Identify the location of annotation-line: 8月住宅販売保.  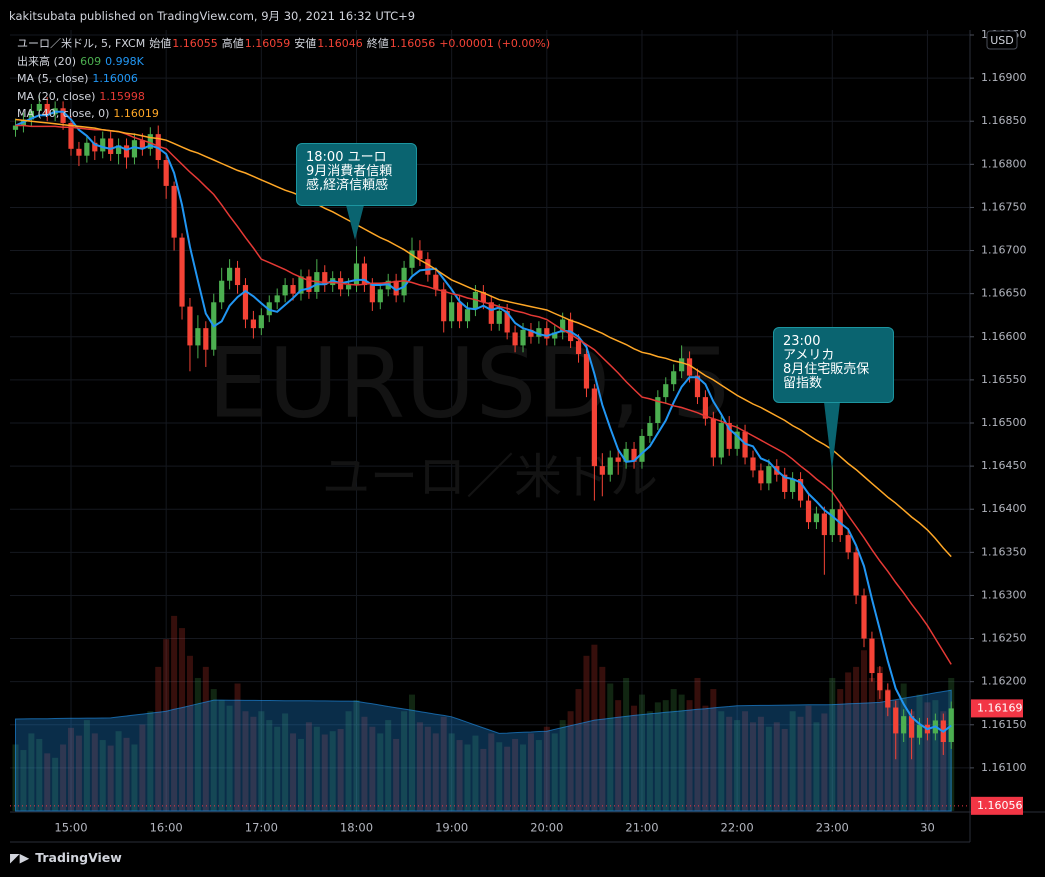
(826, 369).